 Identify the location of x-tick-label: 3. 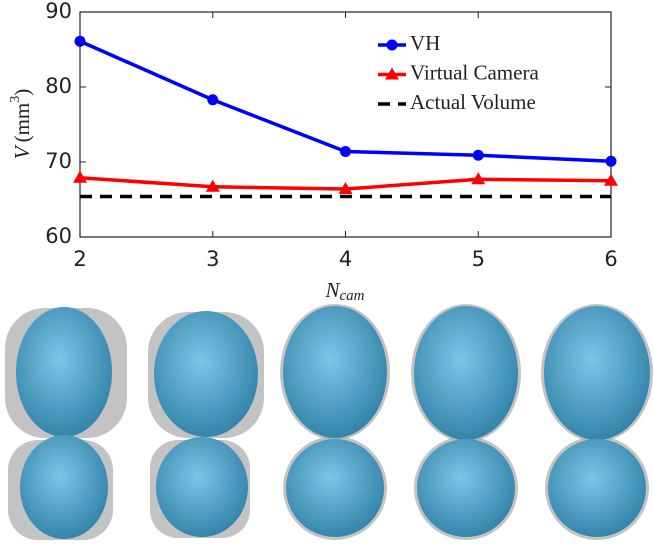
(212, 259).